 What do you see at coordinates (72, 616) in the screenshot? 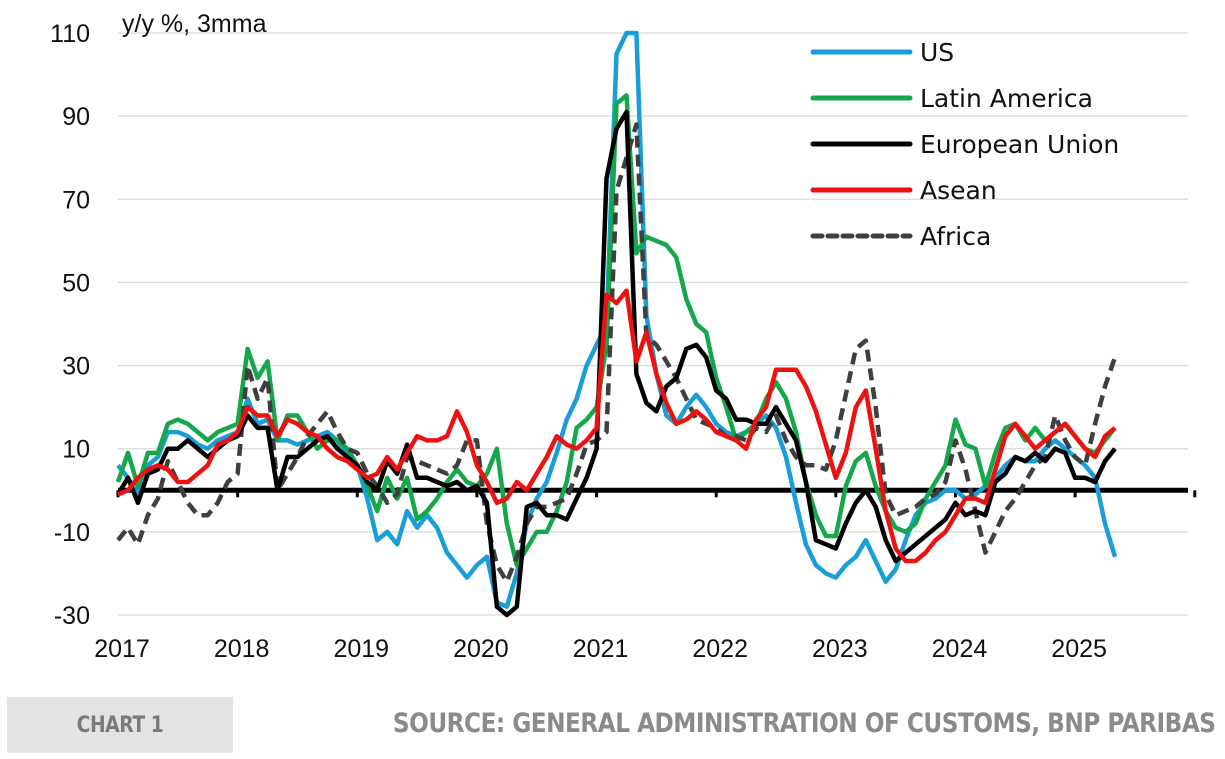
I see `y-tick-label: -30` at bounding box center [72, 616].